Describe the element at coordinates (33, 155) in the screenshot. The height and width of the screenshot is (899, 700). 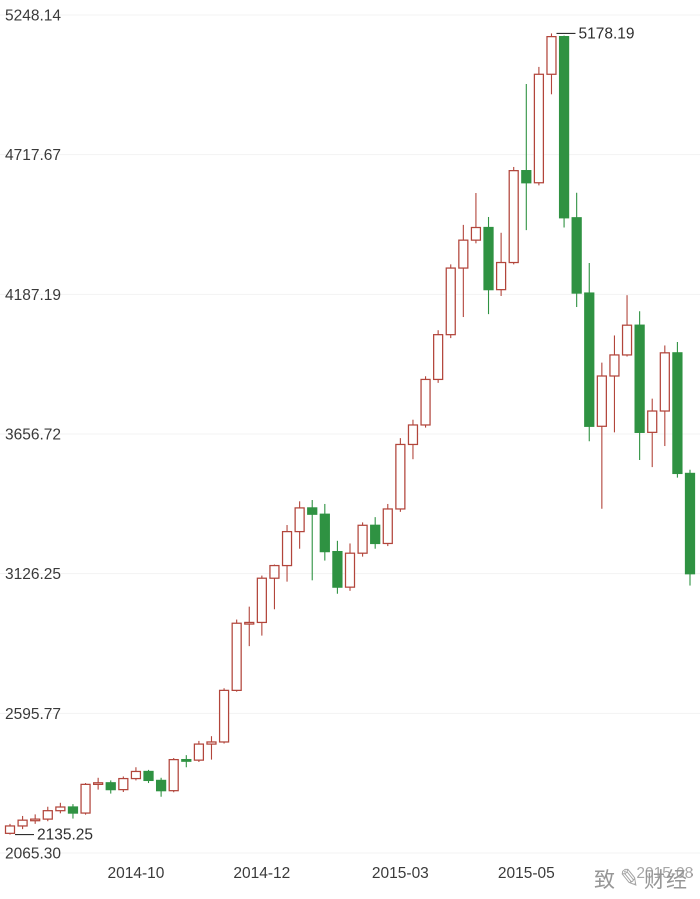
I see `y-axis-label: 4717.67` at that location.